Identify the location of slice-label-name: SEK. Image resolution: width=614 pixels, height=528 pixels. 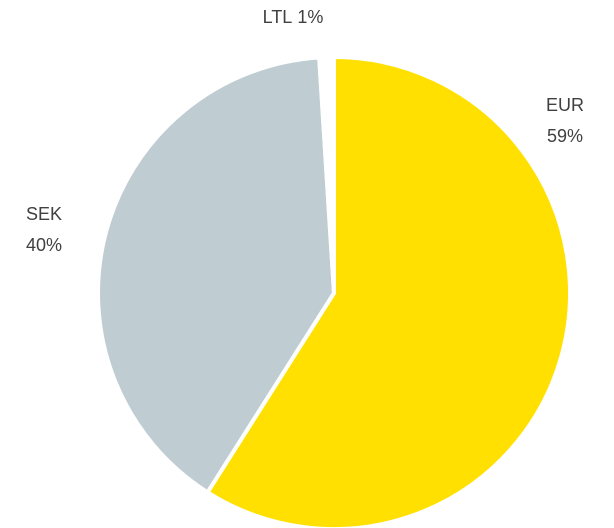
(44, 214).